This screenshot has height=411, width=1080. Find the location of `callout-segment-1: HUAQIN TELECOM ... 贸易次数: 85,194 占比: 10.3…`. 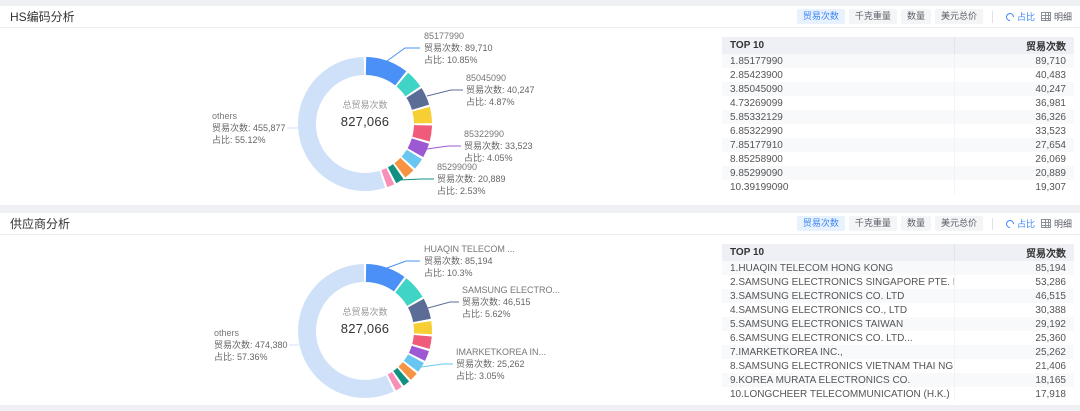

callout-segment-1: HUAQIN TELECOM ... 贸易次数: 85,194 占比: 10.3… is located at coordinates (469, 261).